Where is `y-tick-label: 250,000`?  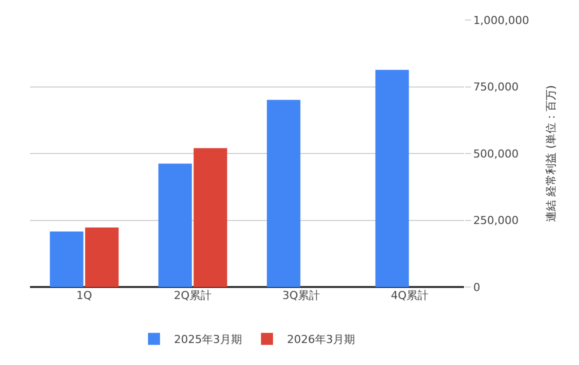
y-tick-label: 250,000 is located at coordinates (496, 221).